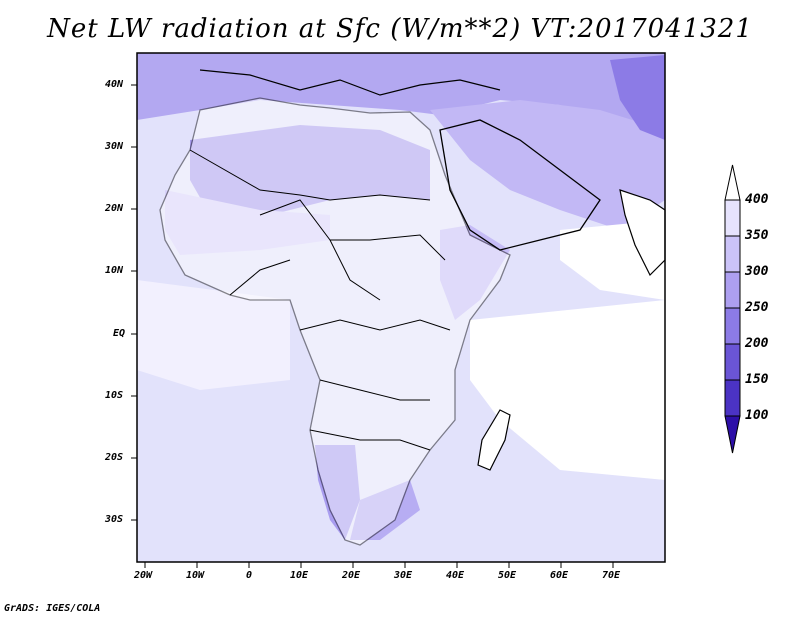 This screenshot has width=800, height=618. Describe the element at coordinates (757, 271) in the screenshot. I see `colorbar-label-300: 300` at that location.